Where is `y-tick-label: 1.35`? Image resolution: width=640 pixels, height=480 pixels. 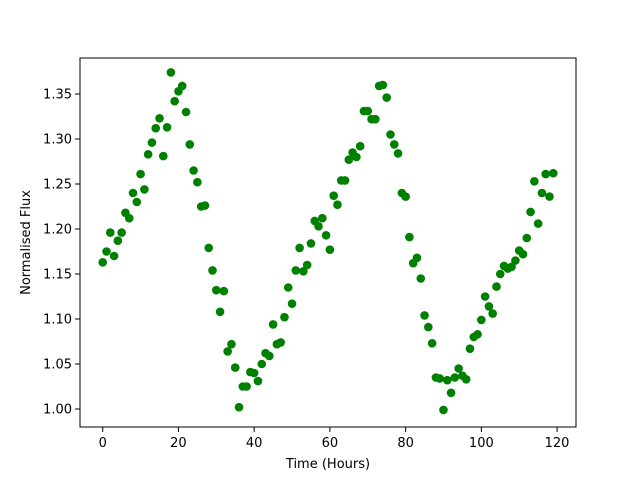
y-tick-label: 1.35 is located at coordinates (57, 95).